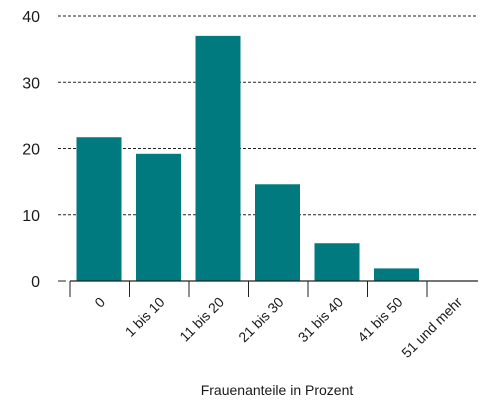 This screenshot has width=483, height=408. What do you see at coordinates (31, 216) in the screenshot?
I see `y-tick-label: 10` at bounding box center [31, 216].